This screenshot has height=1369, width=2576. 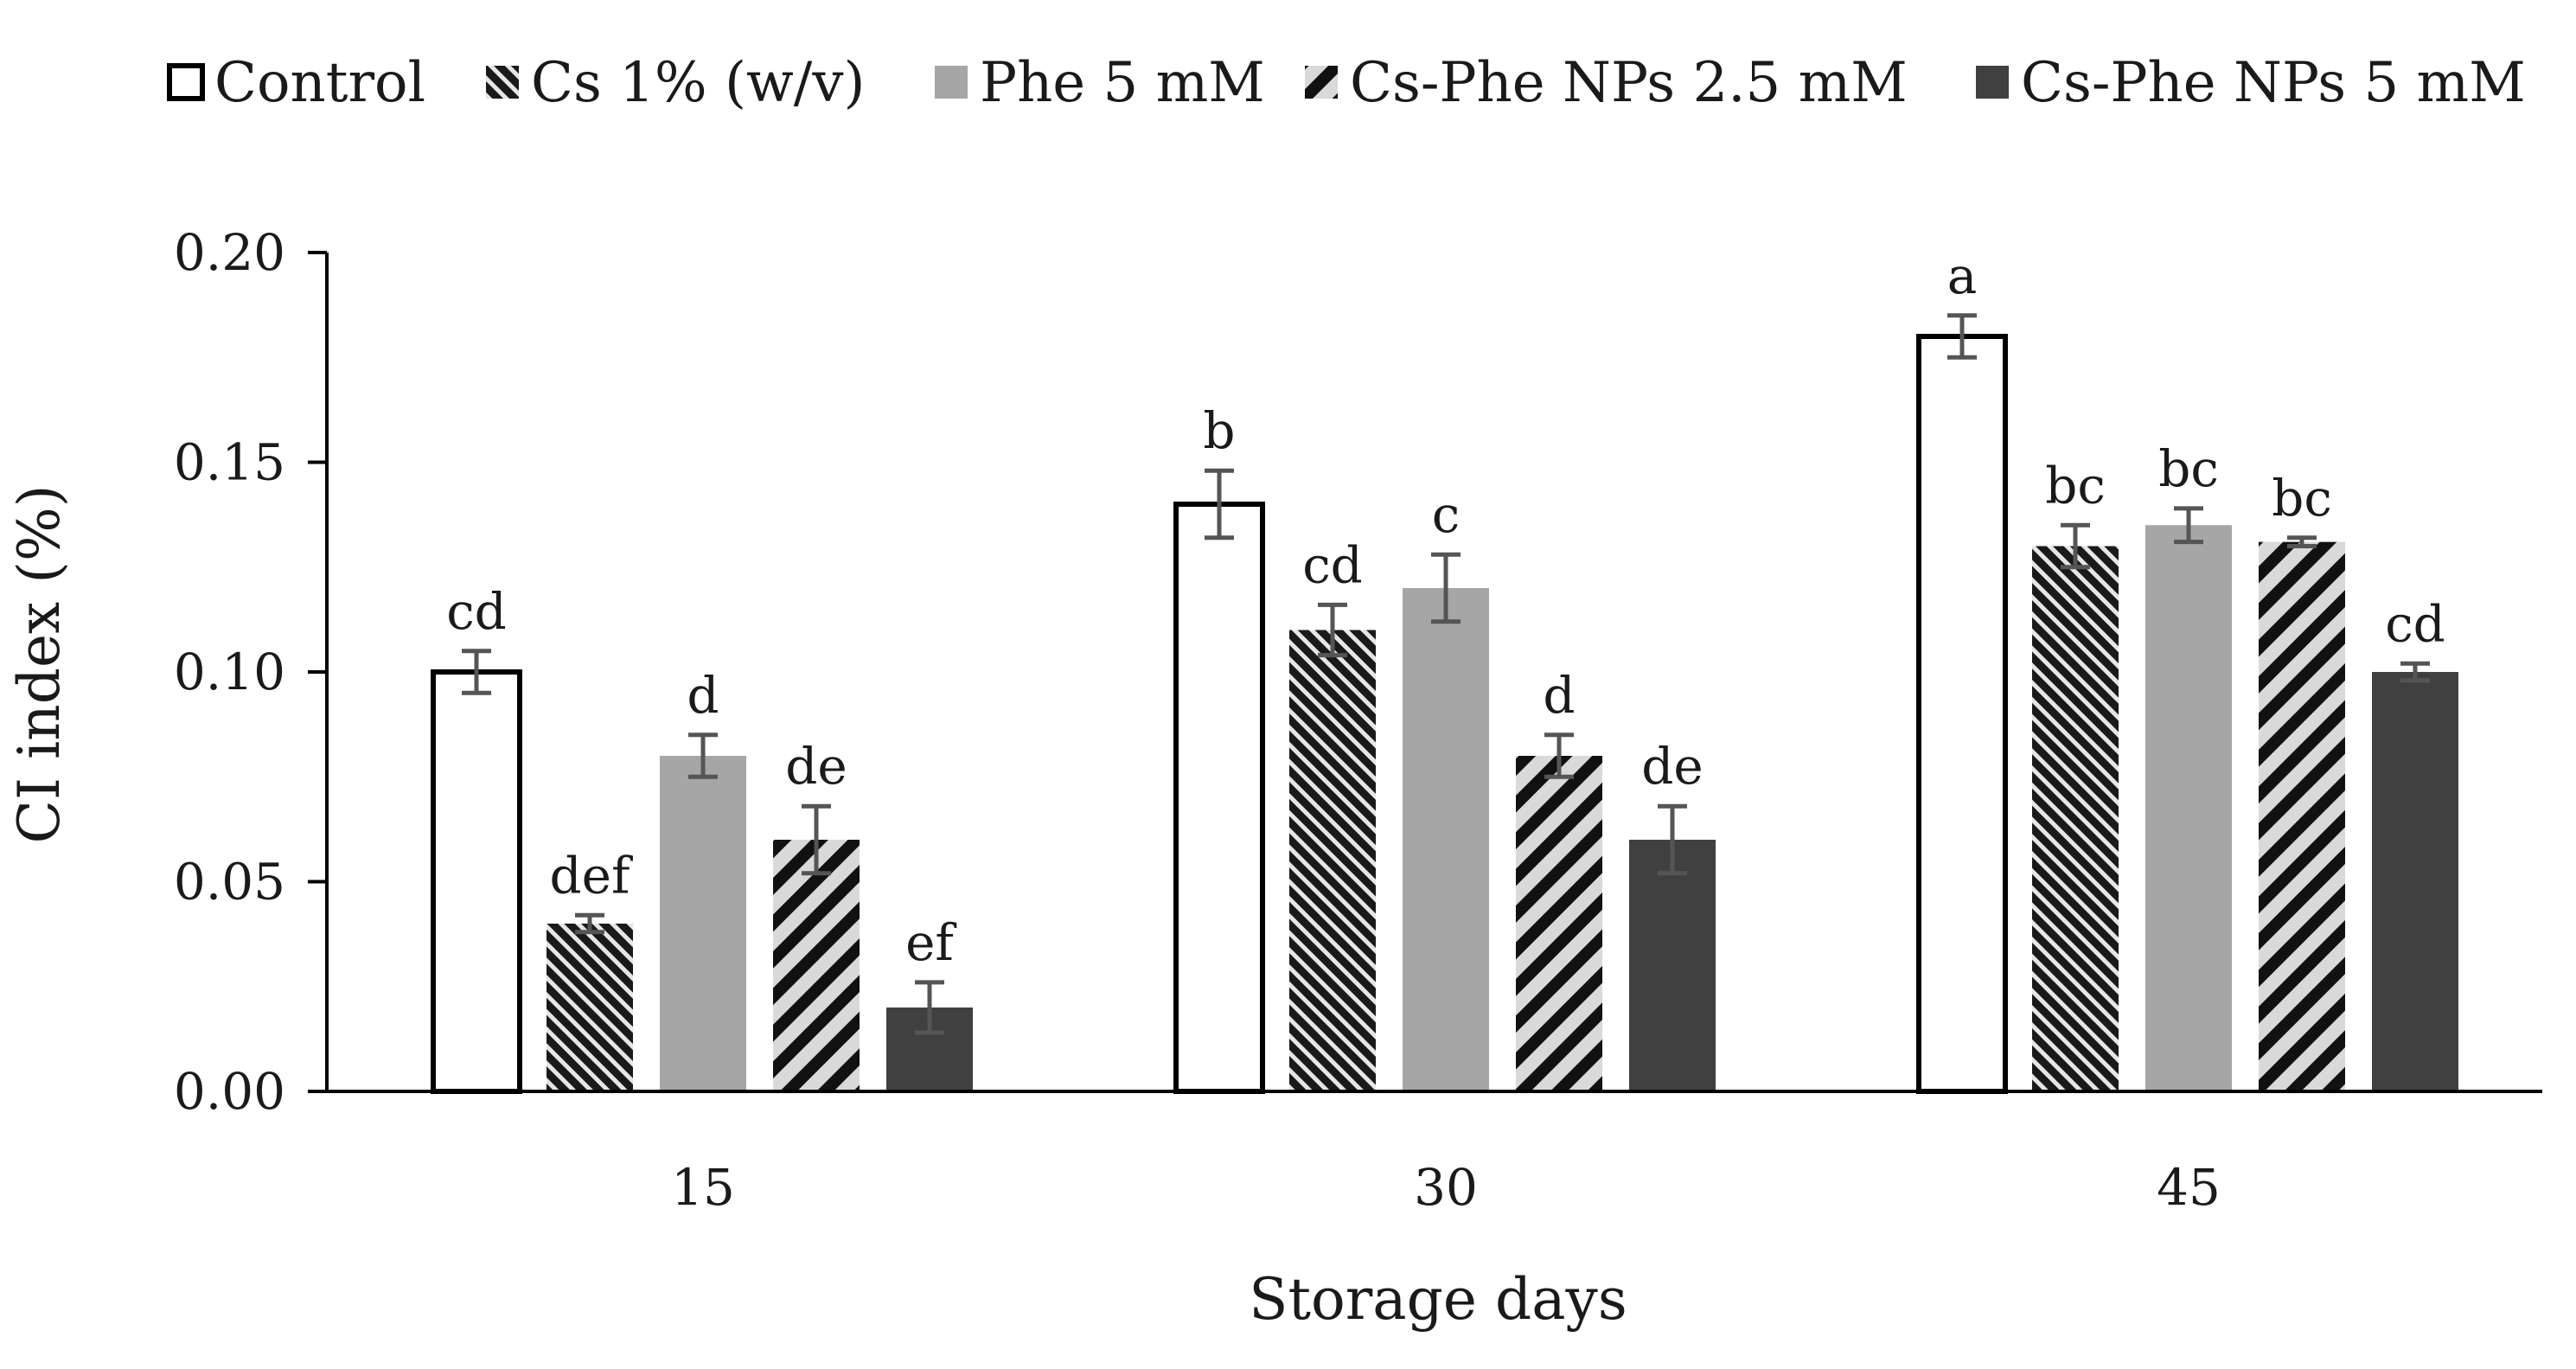 What do you see at coordinates (1435, 1154) in the screenshot?
I see `x-axis: 15 30 45` at bounding box center [1435, 1154].